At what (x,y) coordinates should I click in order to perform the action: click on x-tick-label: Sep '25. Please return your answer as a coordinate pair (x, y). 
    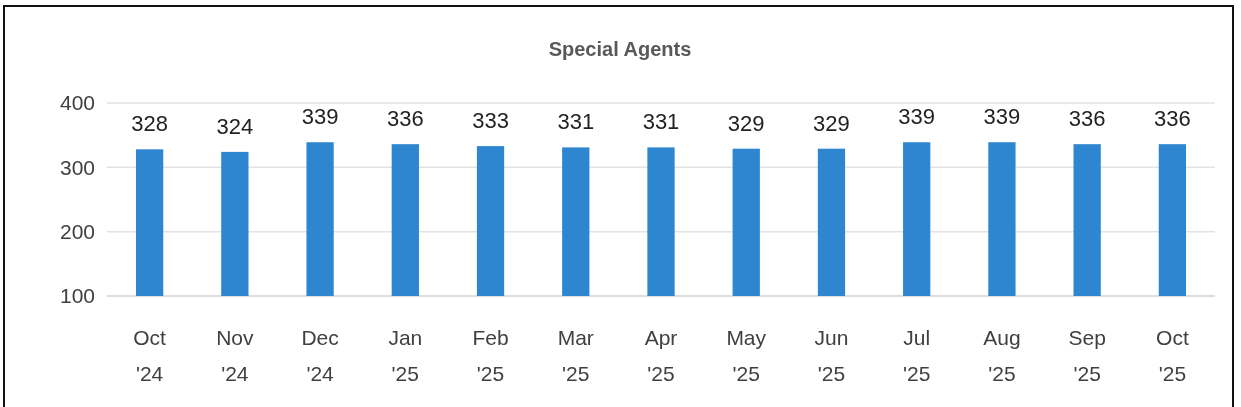
    Looking at the image, I should click on (1087, 355).